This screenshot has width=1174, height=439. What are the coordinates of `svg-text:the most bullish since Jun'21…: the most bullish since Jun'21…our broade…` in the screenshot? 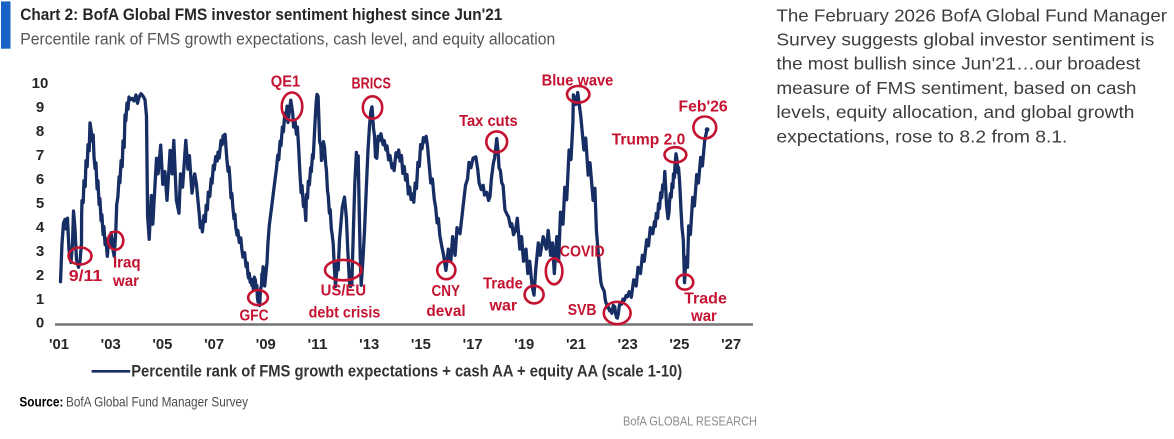 It's located at (958, 64).